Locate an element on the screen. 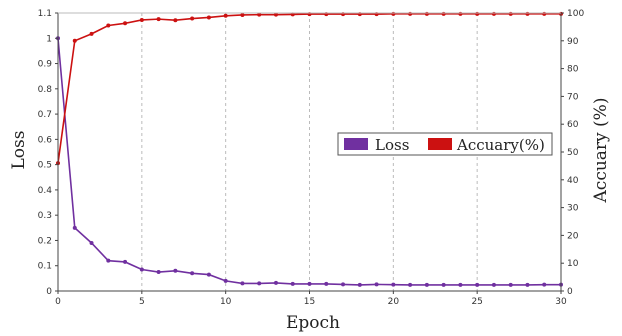 The image size is (622, 336). legend: Loss Accuary(%) is located at coordinates (445, 144).